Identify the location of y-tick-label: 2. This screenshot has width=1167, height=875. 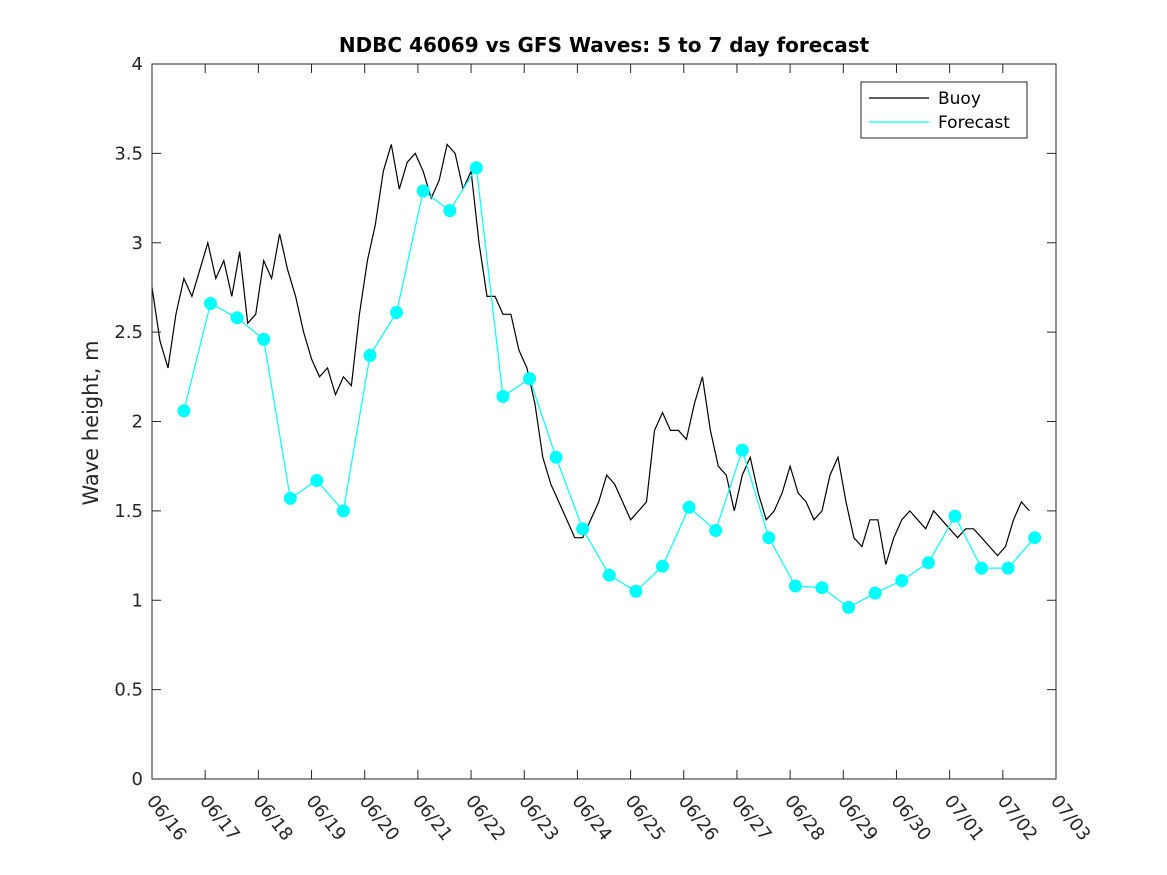
(137, 422).